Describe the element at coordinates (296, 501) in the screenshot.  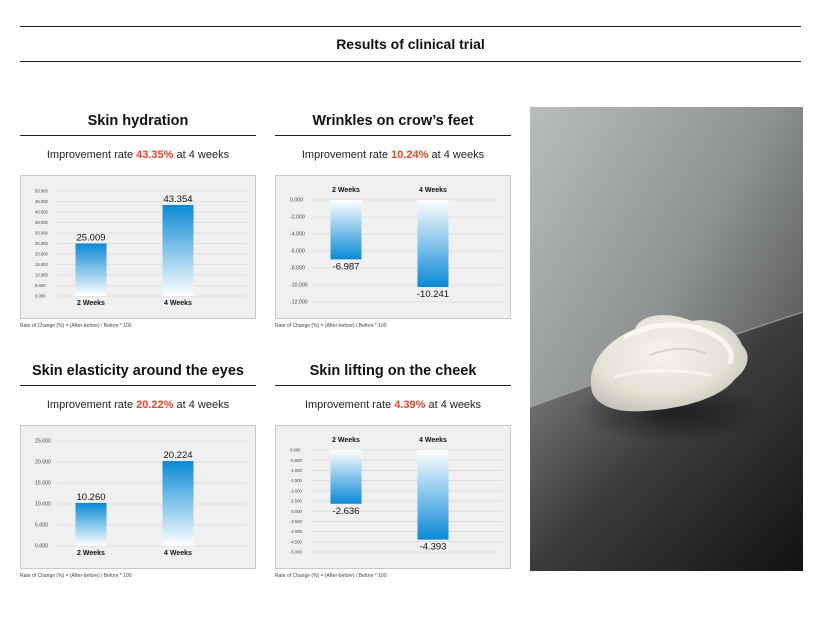
I see `y-tick-label: -2.500` at that location.